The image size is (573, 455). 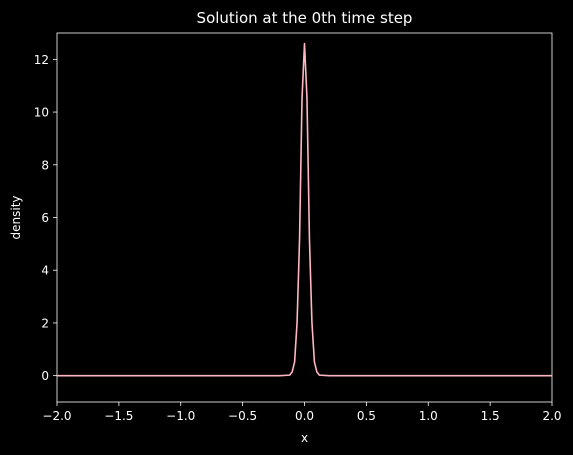 What do you see at coordinates (366, 416) in the screenshot?
I see `x-tick-label: 0.5` at bounding box center [366, 416].